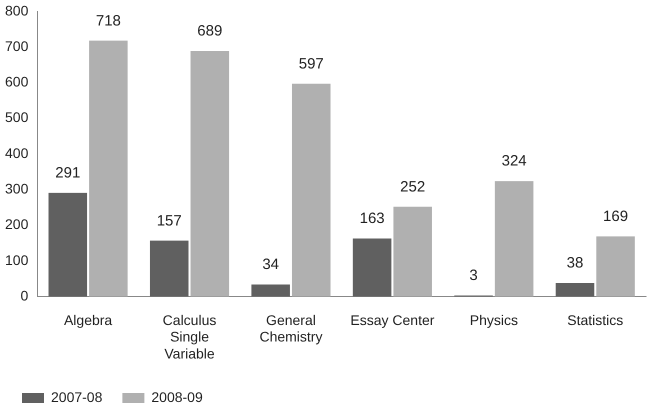  Describe the element at coordinates (209, 31) in the screenshot. I see `data-label: 689` at that location.